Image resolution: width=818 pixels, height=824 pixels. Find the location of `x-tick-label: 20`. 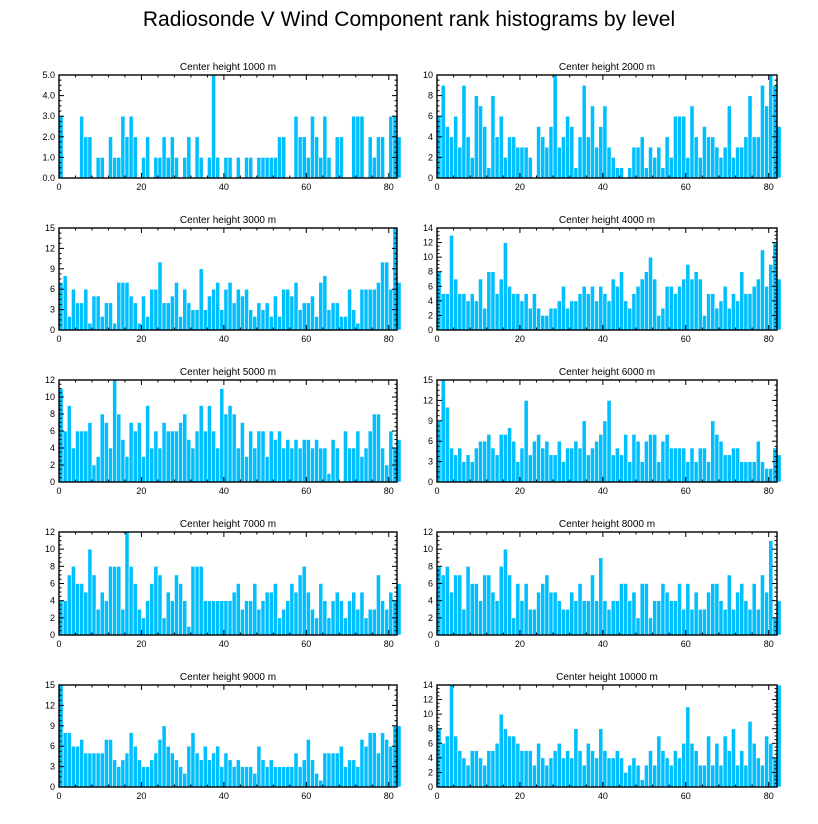

x-tick-label: 20 is located at coordinates (520, 187).